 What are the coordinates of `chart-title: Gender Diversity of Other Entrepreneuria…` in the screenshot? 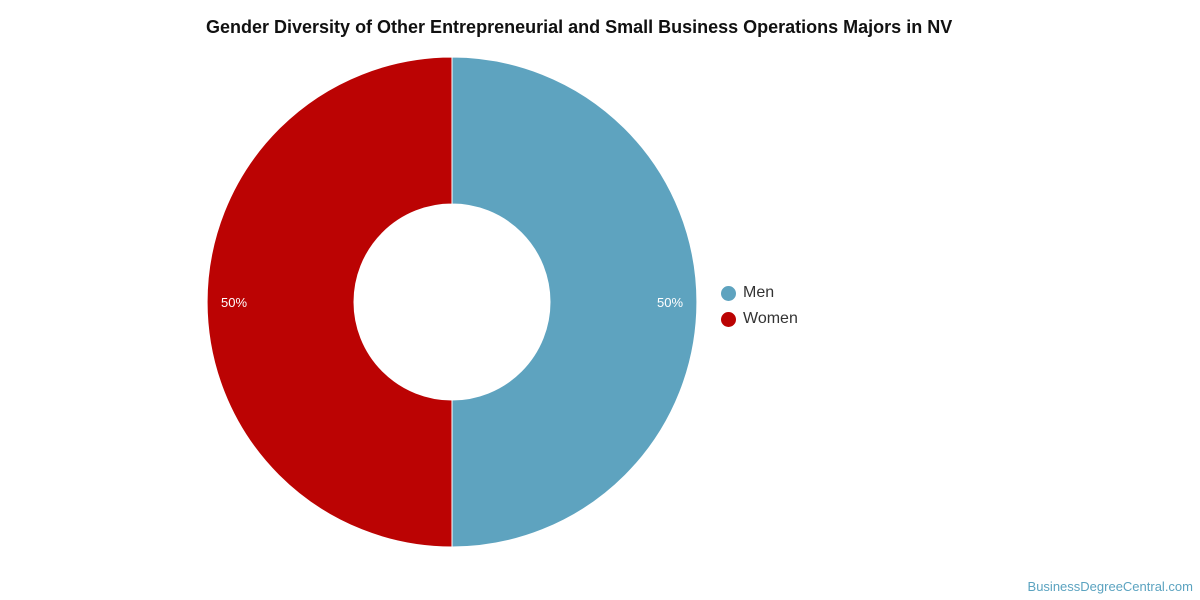 It's located at (579, 27).